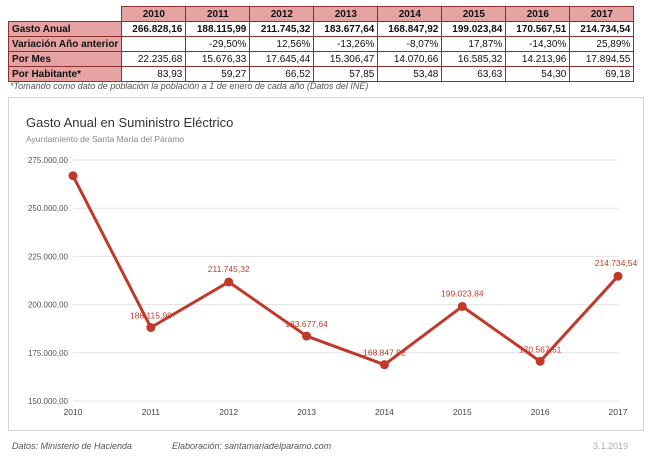 This screenshot has height=458, width=650. I want to click on table-cell: 183.677,64, so click(346, 29).